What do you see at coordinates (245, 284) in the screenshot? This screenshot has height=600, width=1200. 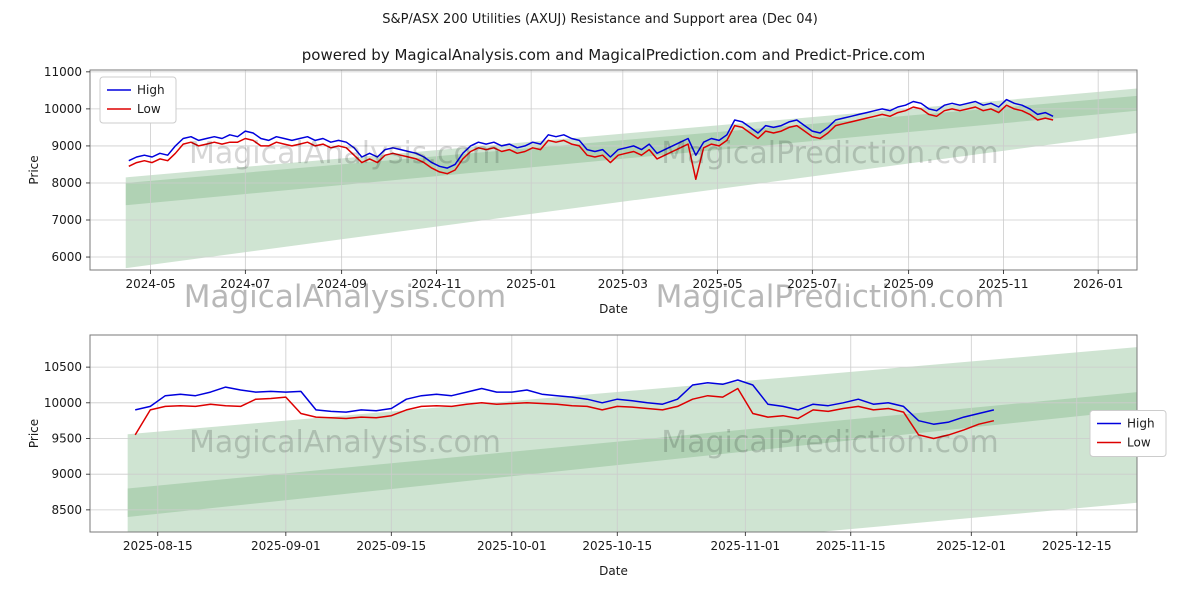 I see `x-tick-label: 2024-07` at bounding box center [245, 284].